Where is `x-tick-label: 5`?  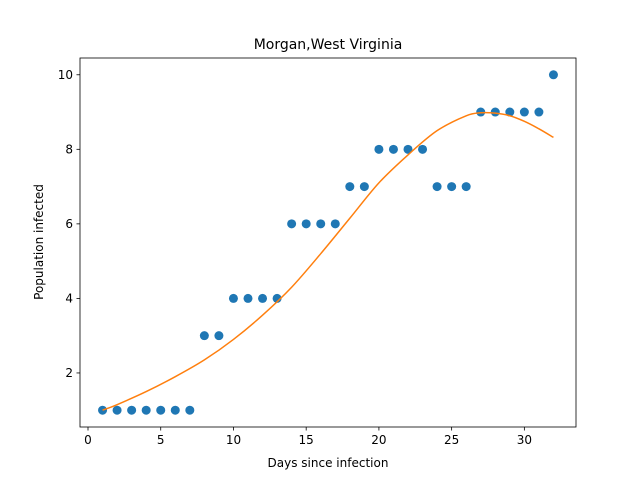 x-tick-label: 5 is located at coordinates (161, 440).